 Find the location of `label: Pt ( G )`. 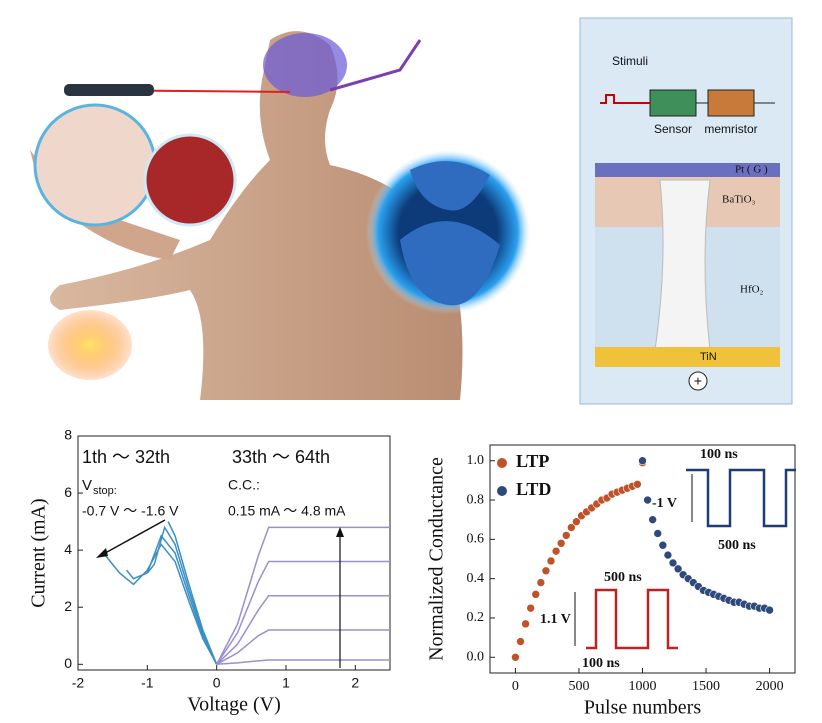

label: Pt ( G ) is located at coordinates (751, 170).